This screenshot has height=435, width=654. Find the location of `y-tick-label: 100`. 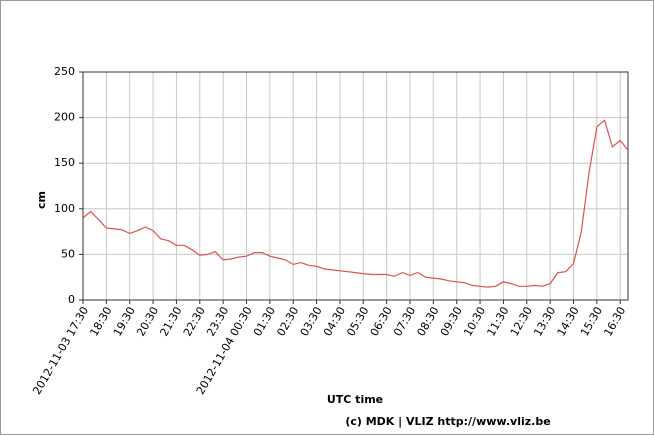

y-tick-label: 100 is located at coordinates (64, 208).